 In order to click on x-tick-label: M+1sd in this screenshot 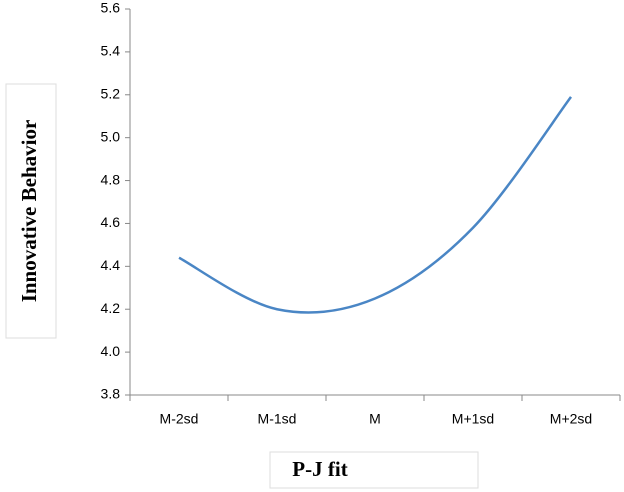, I will do `click(473, 419)`.